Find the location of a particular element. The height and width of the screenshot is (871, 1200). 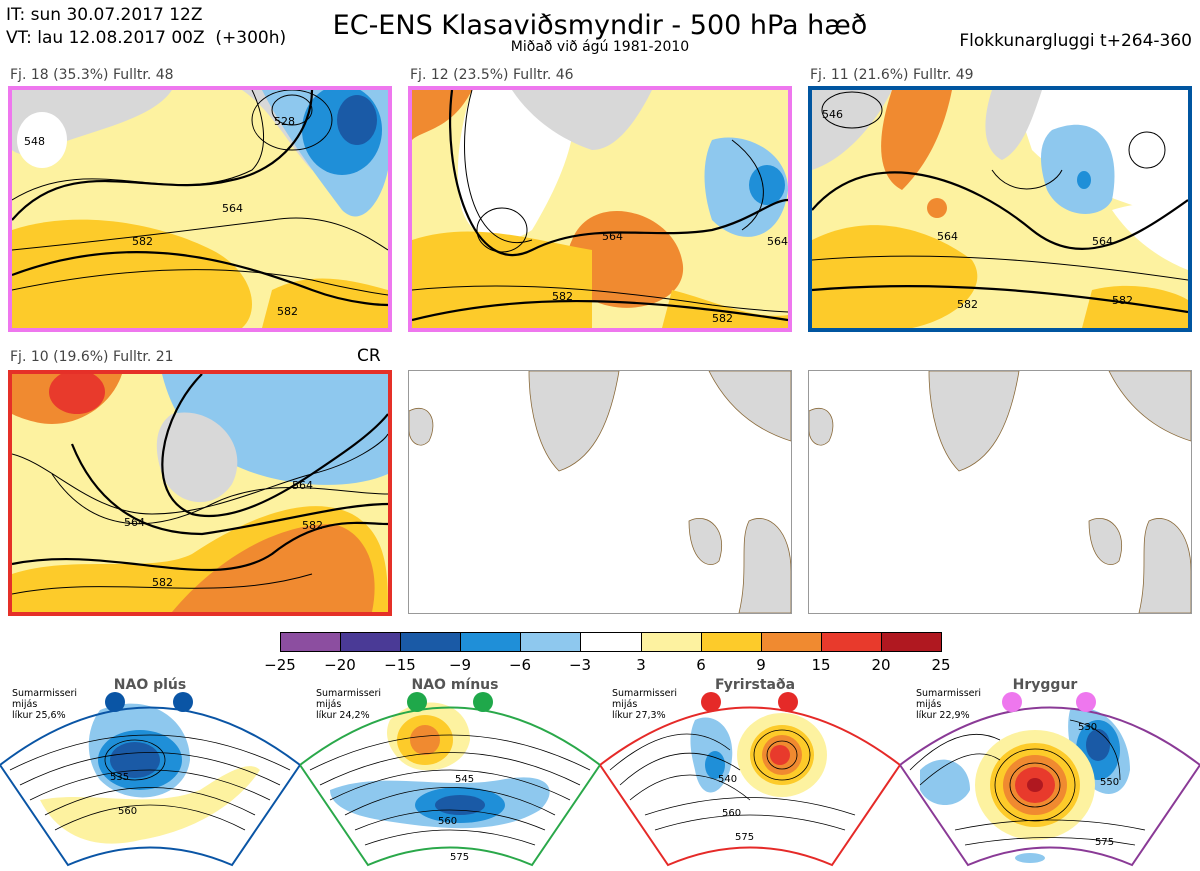

regime-map-3: 540 560 575 is located at coordinates (750, 779).